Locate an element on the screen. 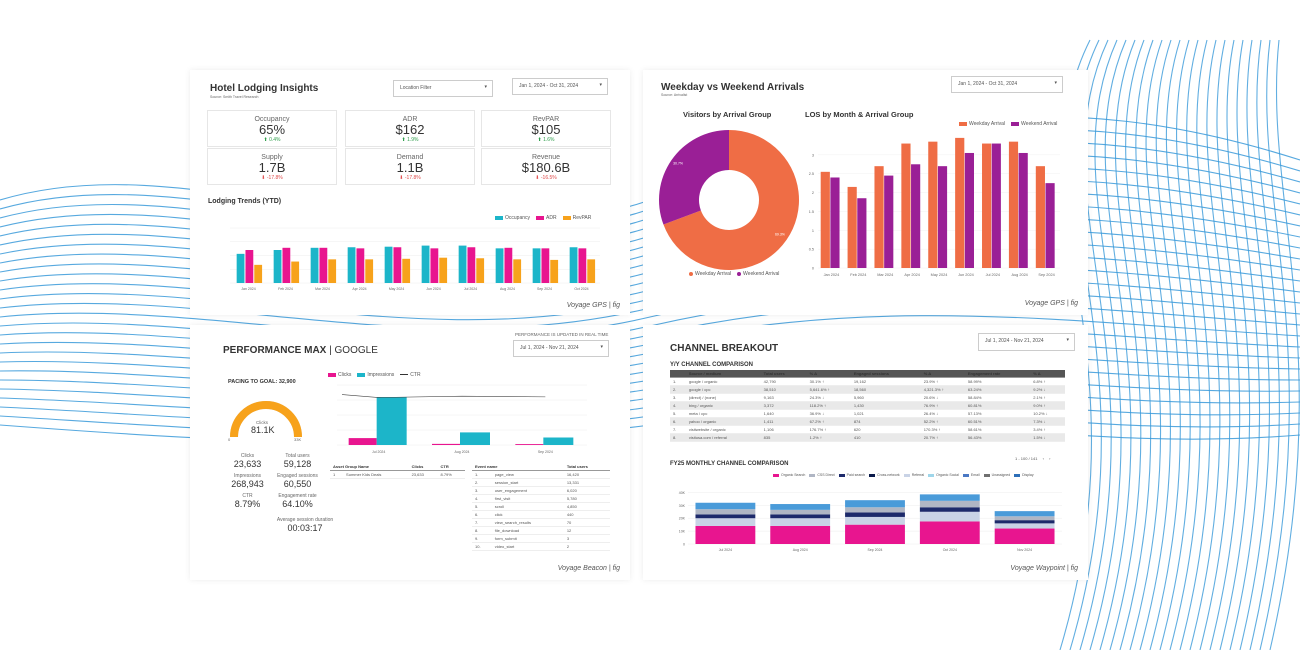  table-cell: 3. is located at coordinates (678, 397).